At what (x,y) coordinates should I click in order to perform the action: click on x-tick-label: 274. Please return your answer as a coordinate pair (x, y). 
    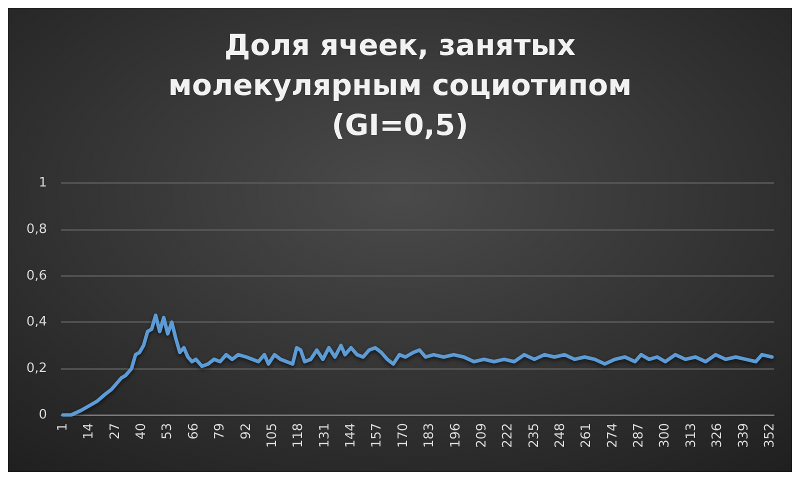
    Looking at the image, I should click on (612, 435).